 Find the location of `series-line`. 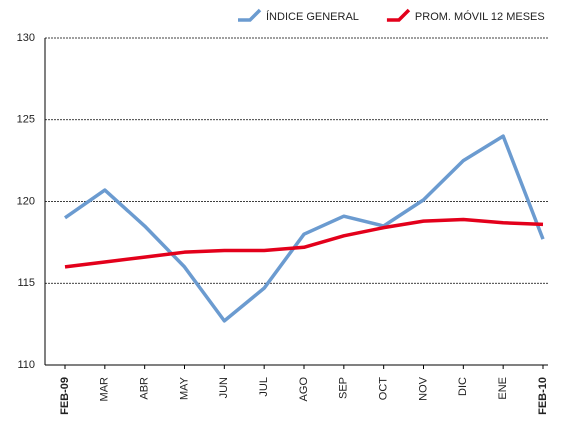

series-line is located at coordinates (304, 243).